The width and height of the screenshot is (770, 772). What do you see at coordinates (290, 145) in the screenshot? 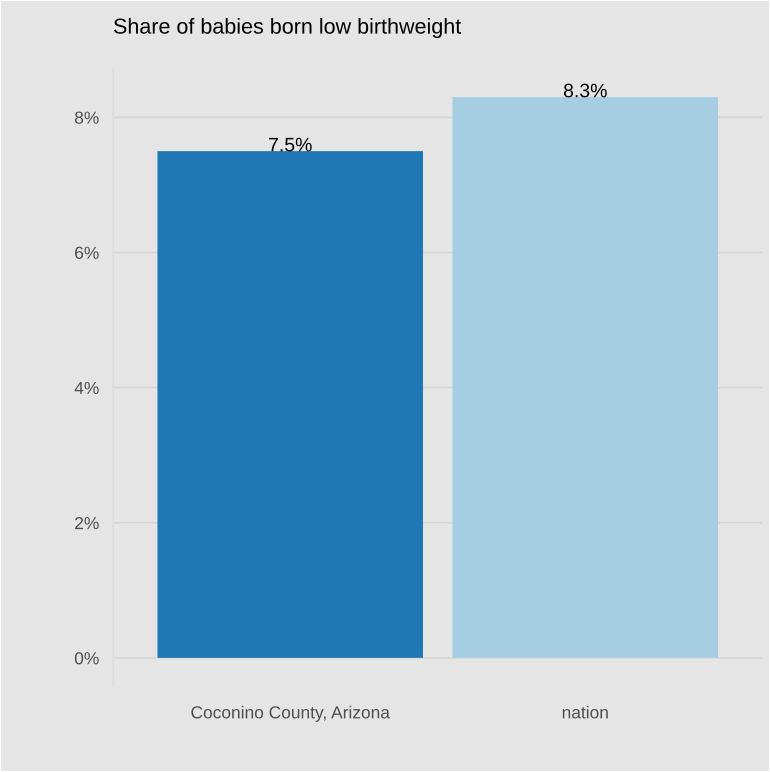
I see `data-label: 7.5%` at bounding box center [290, 145].